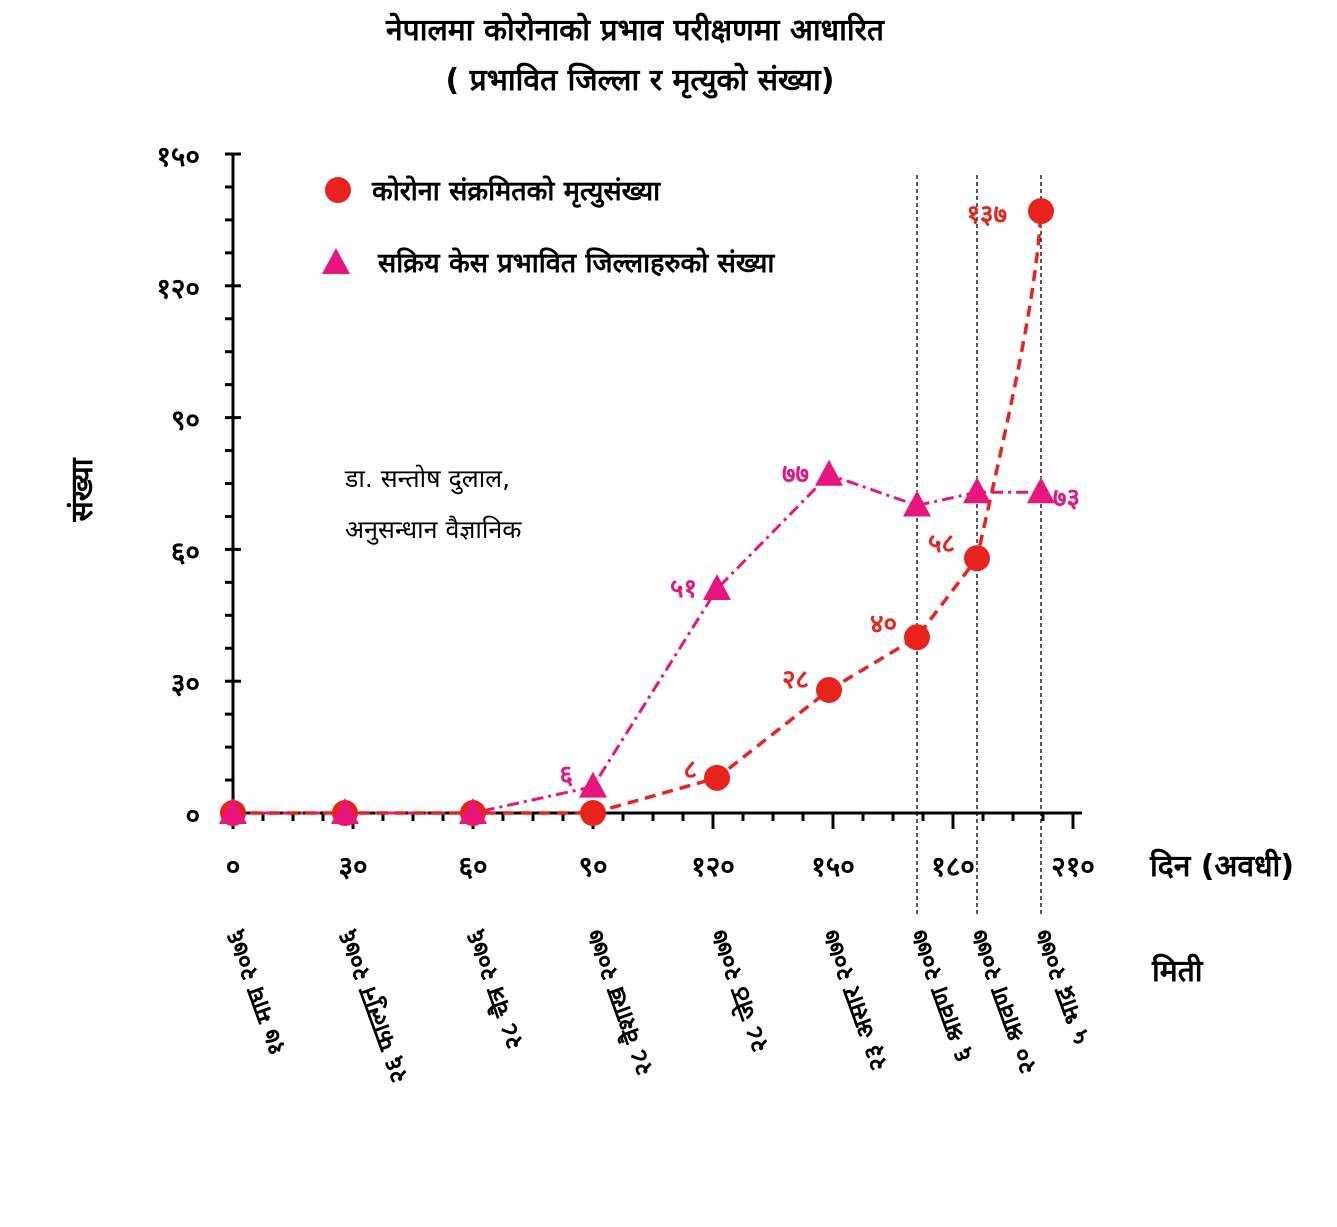  Describe the element at coordinates (1073, 866) in the screenshot. I see `x-tick-label: २१०` at that location.